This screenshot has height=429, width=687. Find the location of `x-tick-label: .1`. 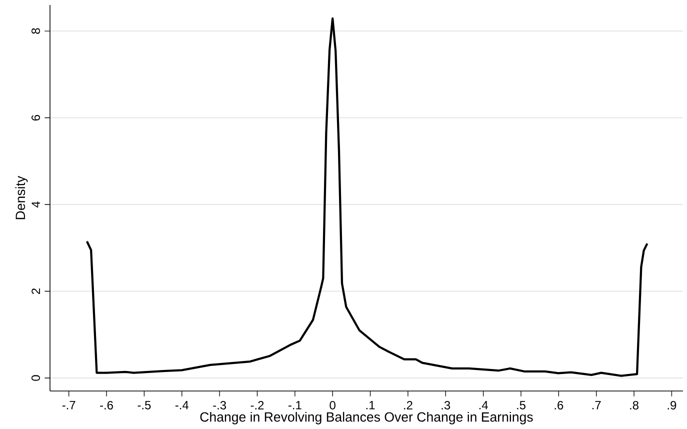

x-tick-label: .1 is located at coordinates (370, 405).